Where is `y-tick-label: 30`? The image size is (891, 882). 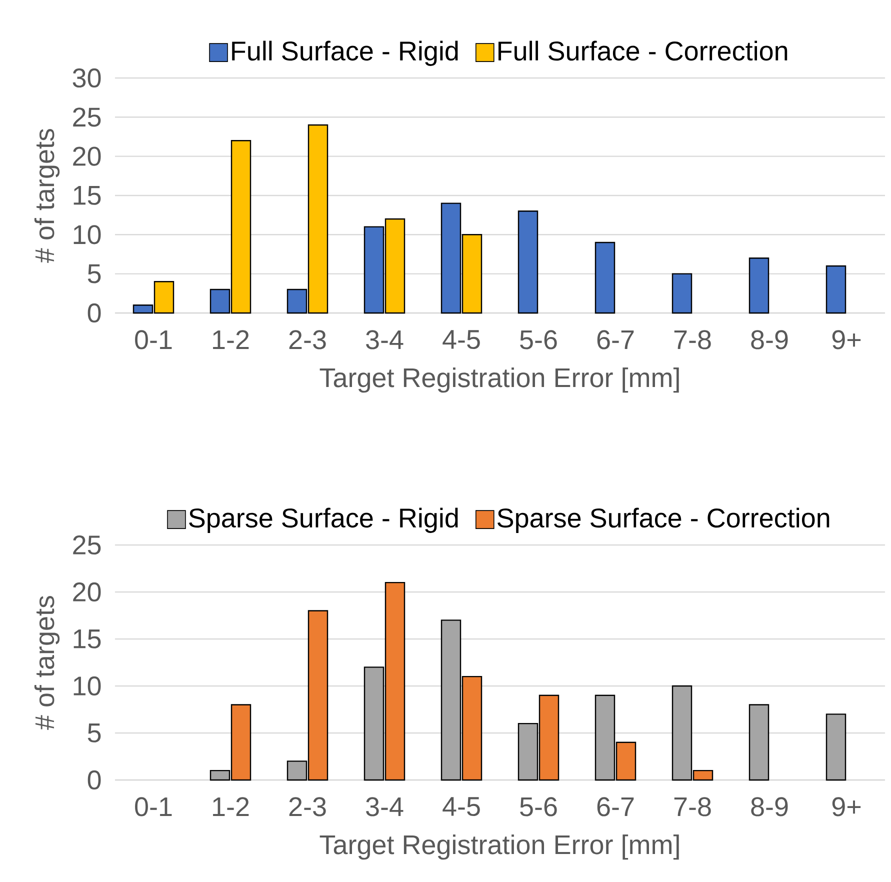 y-tick-label: 30 is located at coordinates (86, 78).